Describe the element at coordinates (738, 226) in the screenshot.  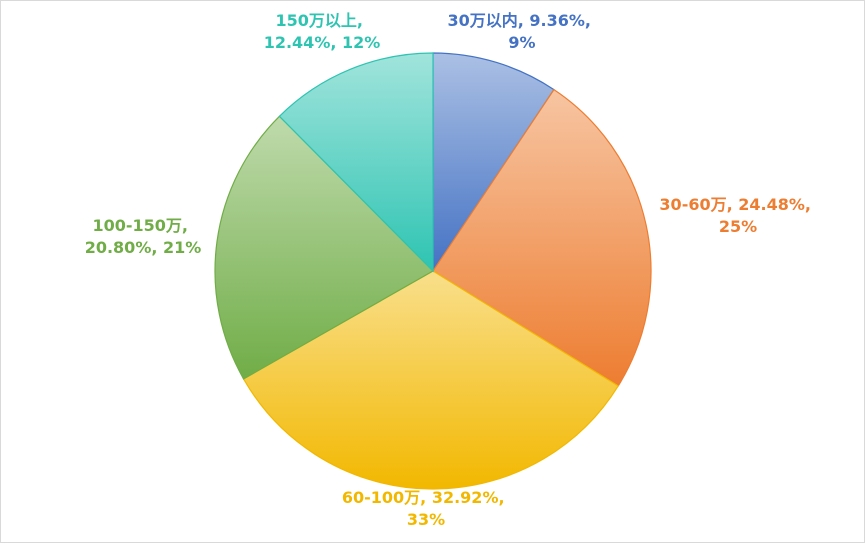
I see `percent-label: 25%` at that location.